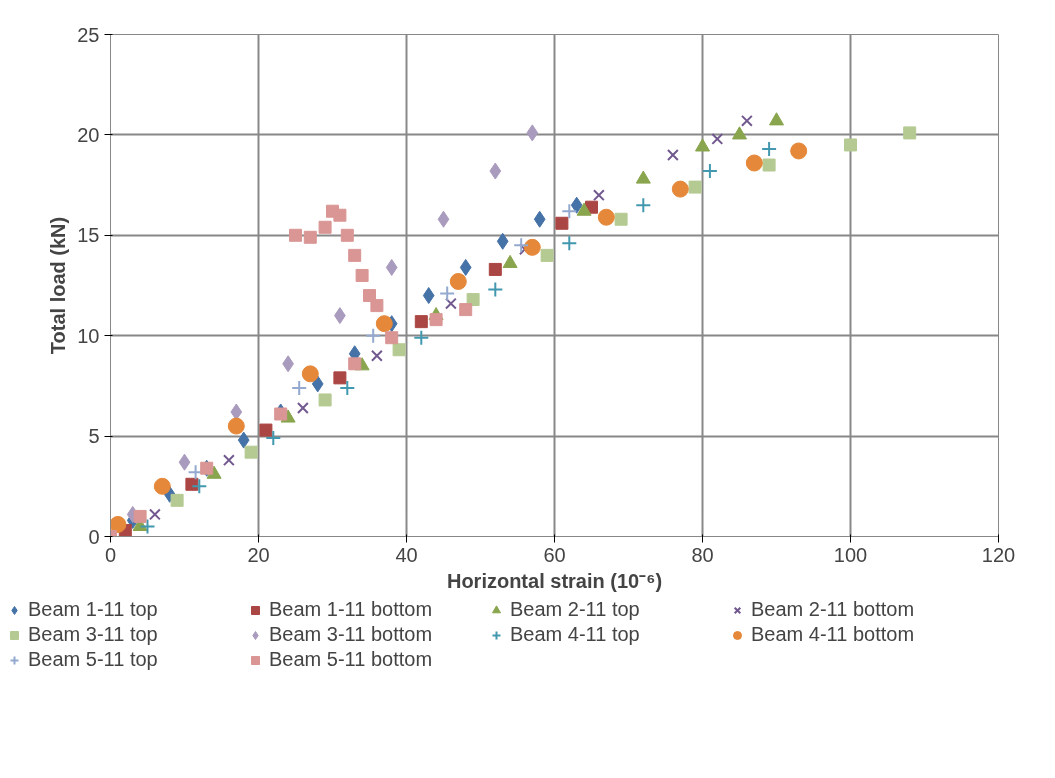  Describe the element at coordinates (575, 634) in the screenshot. I see `legend-label: Beam 4-11 top` at that location.